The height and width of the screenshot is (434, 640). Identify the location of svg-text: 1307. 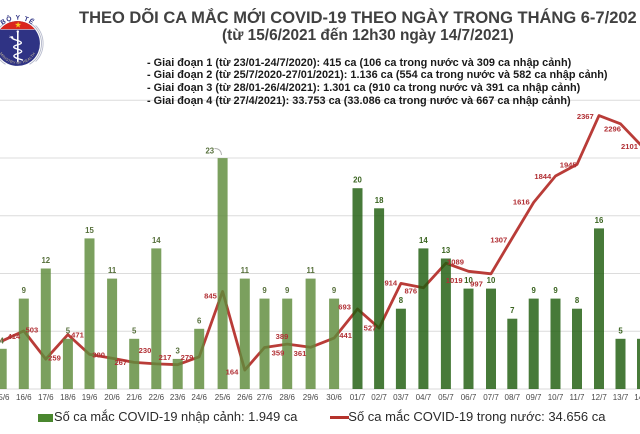
(498, 240).